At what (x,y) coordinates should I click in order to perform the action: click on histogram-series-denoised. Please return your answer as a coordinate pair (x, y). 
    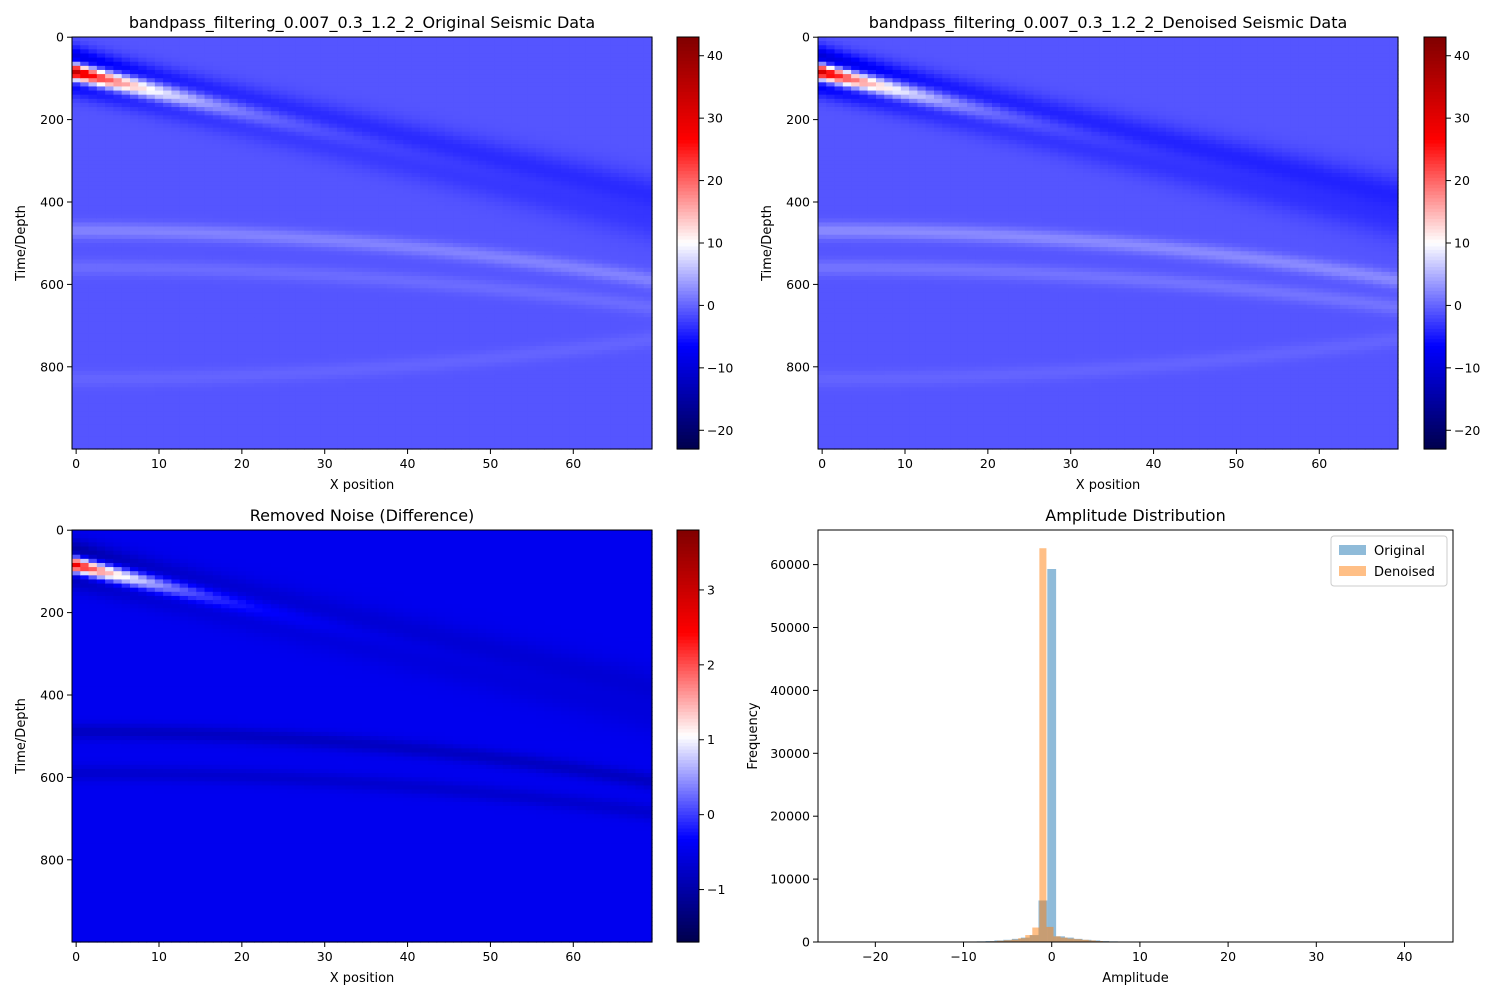
    Looking at the image, I should click on (1053, 745).